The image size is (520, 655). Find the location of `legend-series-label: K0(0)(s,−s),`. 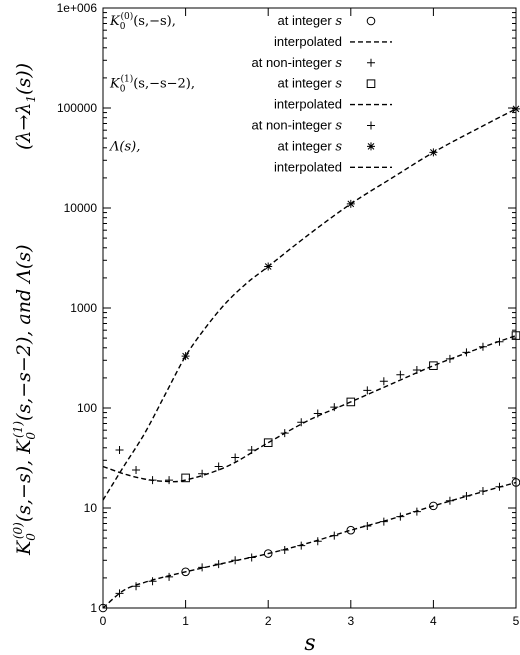

legend-series-label: K0(0)(s,−s), is located at coordinates (142, 21).